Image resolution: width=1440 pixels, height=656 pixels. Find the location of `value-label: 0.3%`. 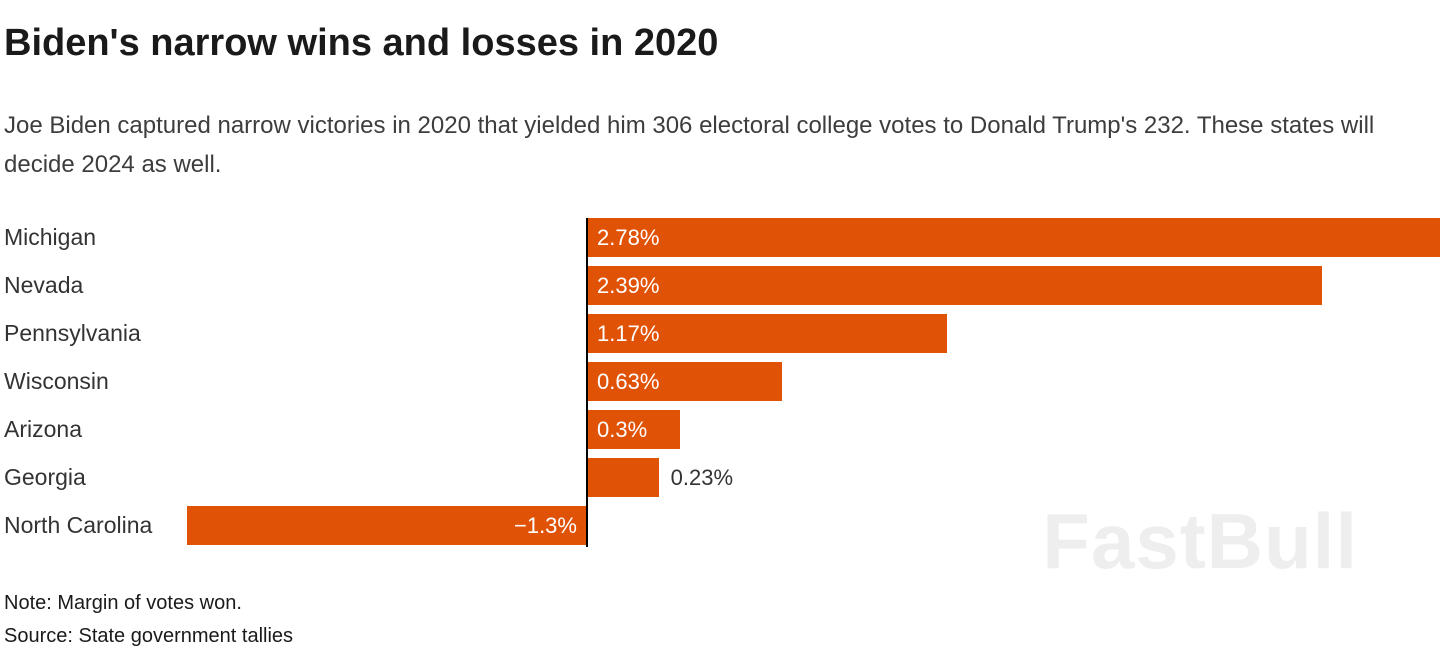

value-label: 0.3% is located at coordinates (622, 429).